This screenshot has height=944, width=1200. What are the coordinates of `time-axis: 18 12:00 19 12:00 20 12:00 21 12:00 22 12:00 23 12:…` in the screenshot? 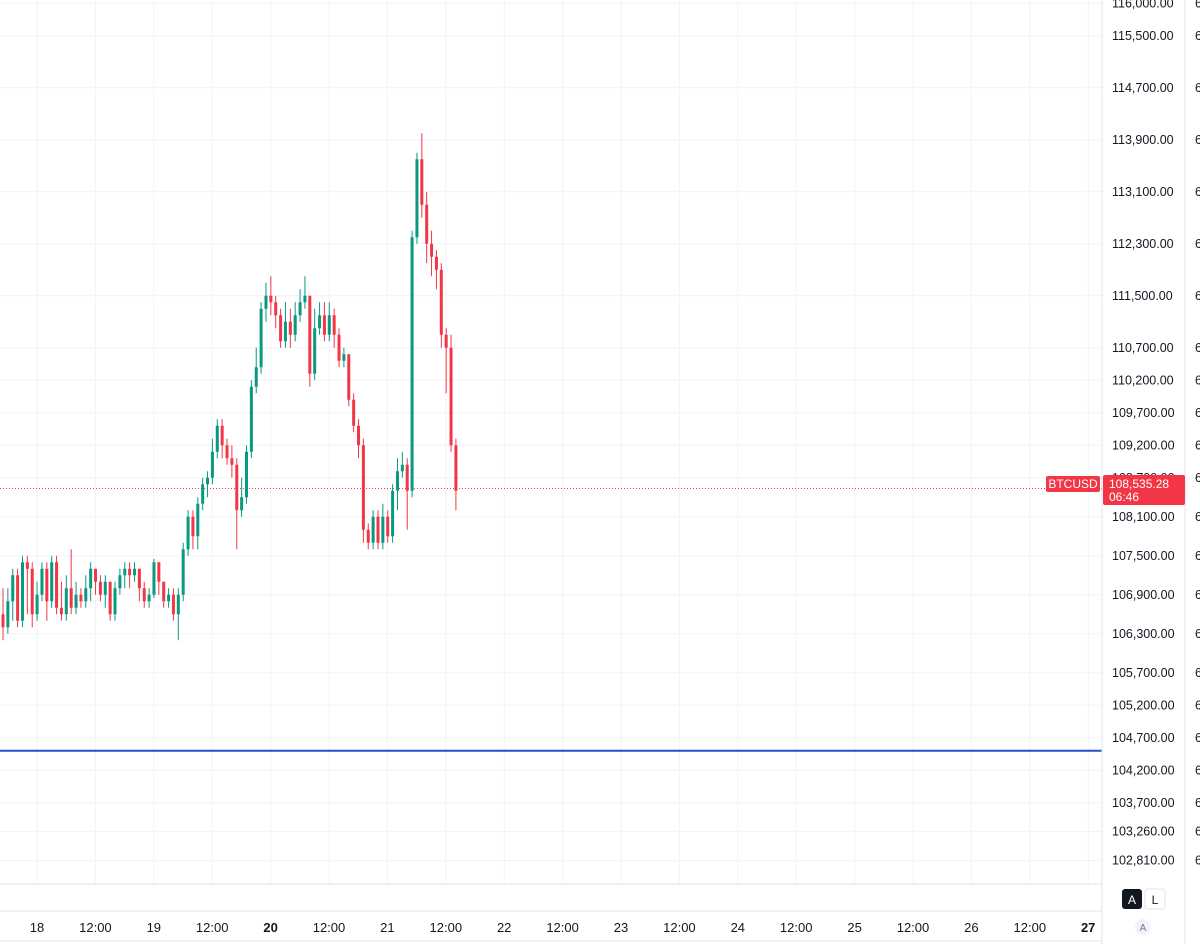 It's located at (563, 927).